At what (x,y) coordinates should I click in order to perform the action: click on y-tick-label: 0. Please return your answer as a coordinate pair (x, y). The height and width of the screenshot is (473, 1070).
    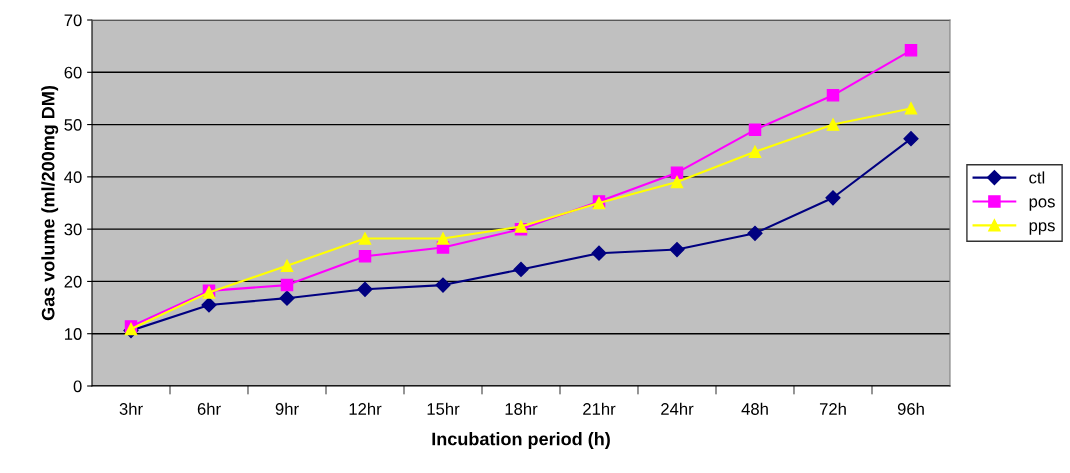
    Looking at the image, I should click on (77, 386).